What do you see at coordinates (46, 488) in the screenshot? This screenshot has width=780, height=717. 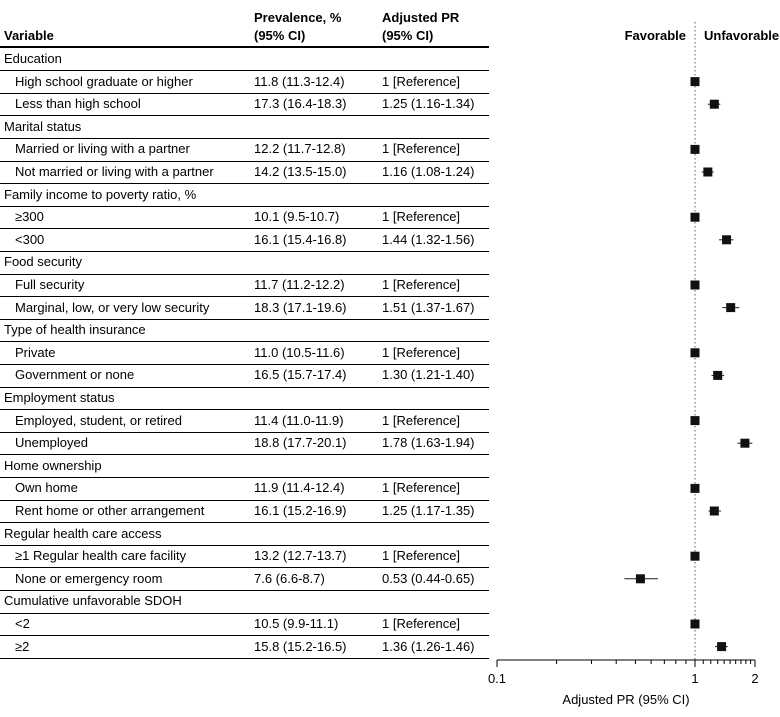 I see `row-label: Own home` at bounding box center [46, 488].